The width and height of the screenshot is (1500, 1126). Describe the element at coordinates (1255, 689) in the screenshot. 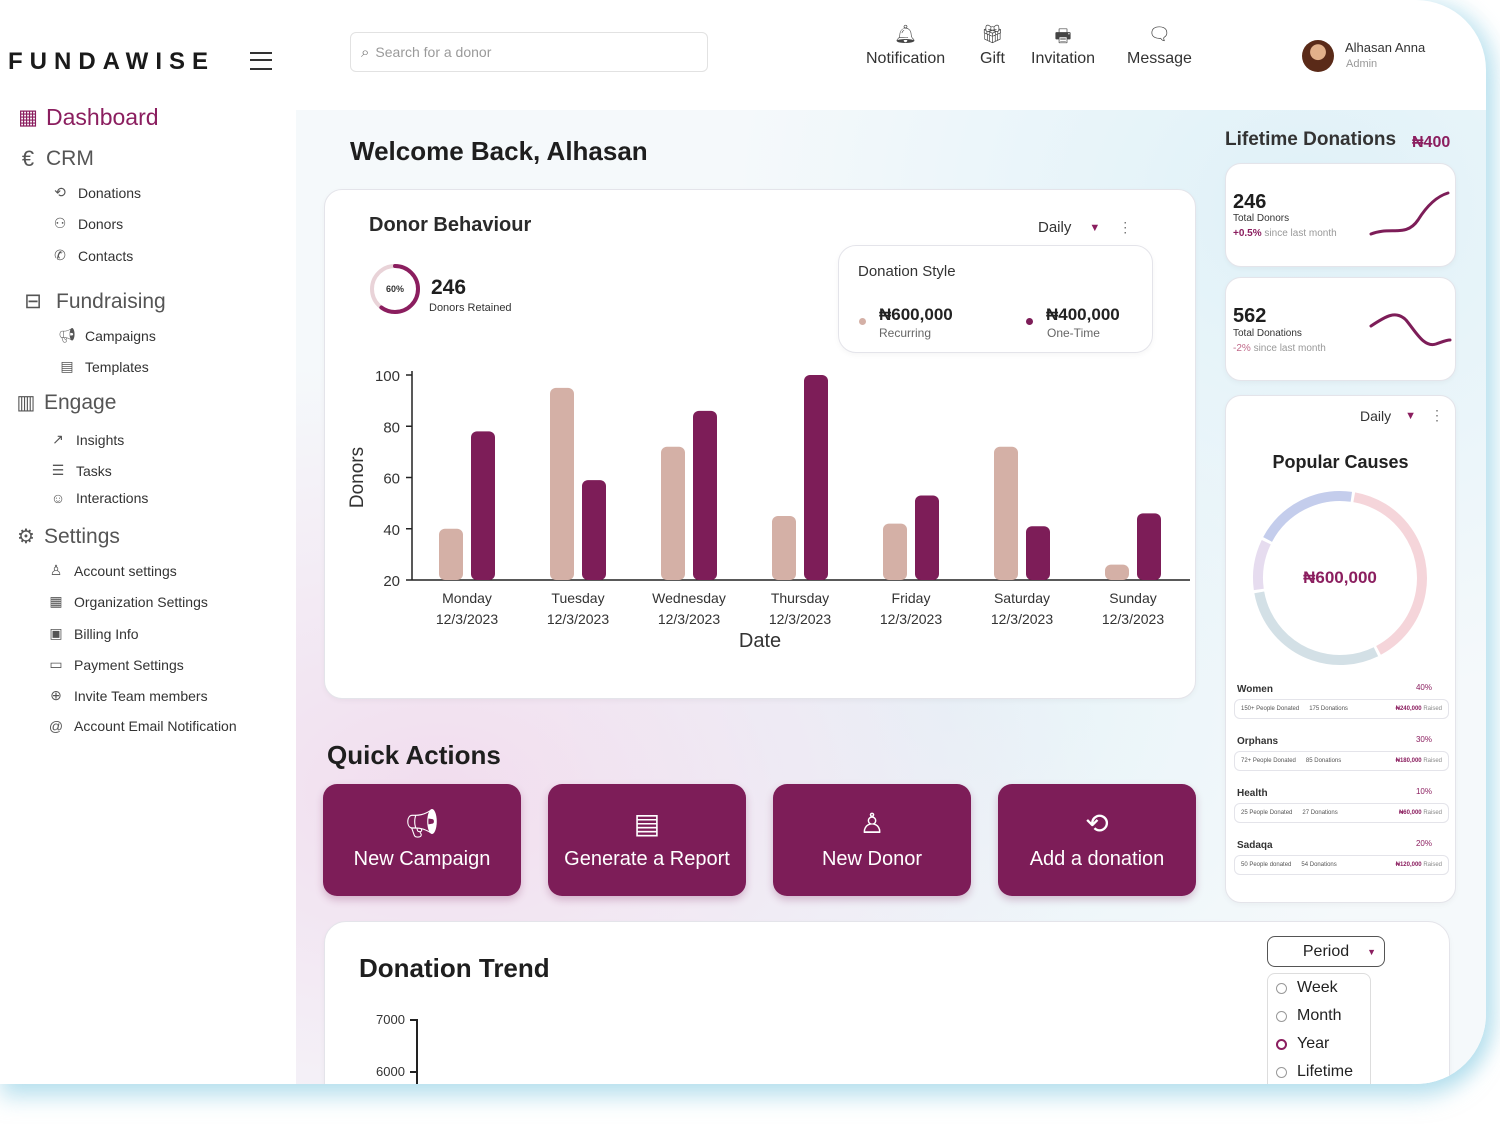

I see `cause-name: Women` at that location.